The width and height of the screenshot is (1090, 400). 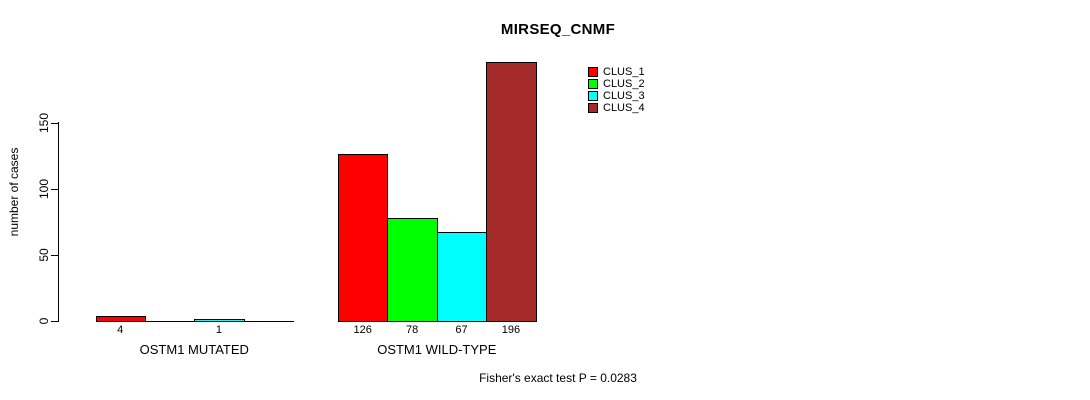 I want to click on bar-value-label: 196, so click(x=511, y=330).